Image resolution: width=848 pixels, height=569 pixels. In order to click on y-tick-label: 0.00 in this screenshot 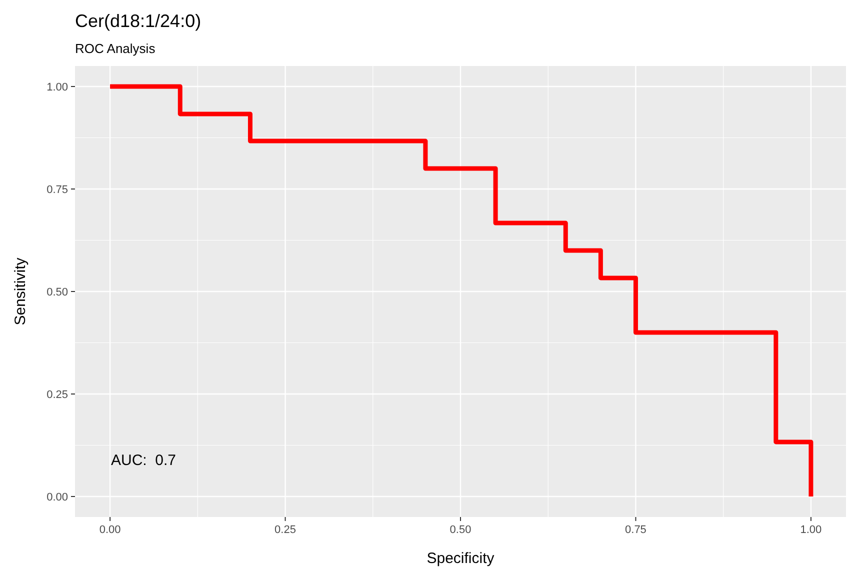, I will do `click(57, 498)`.